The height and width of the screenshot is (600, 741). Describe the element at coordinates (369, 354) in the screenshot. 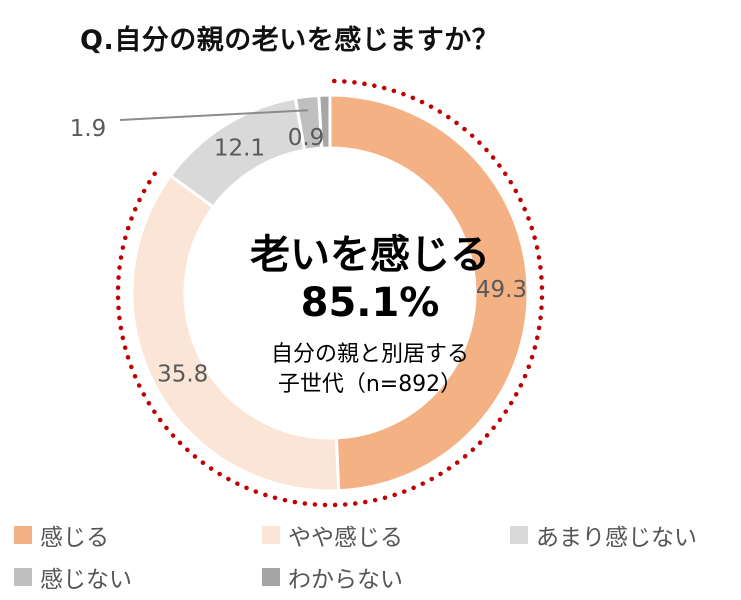

I see `center-subtitle-1: 自分の親と別居する` at that location.